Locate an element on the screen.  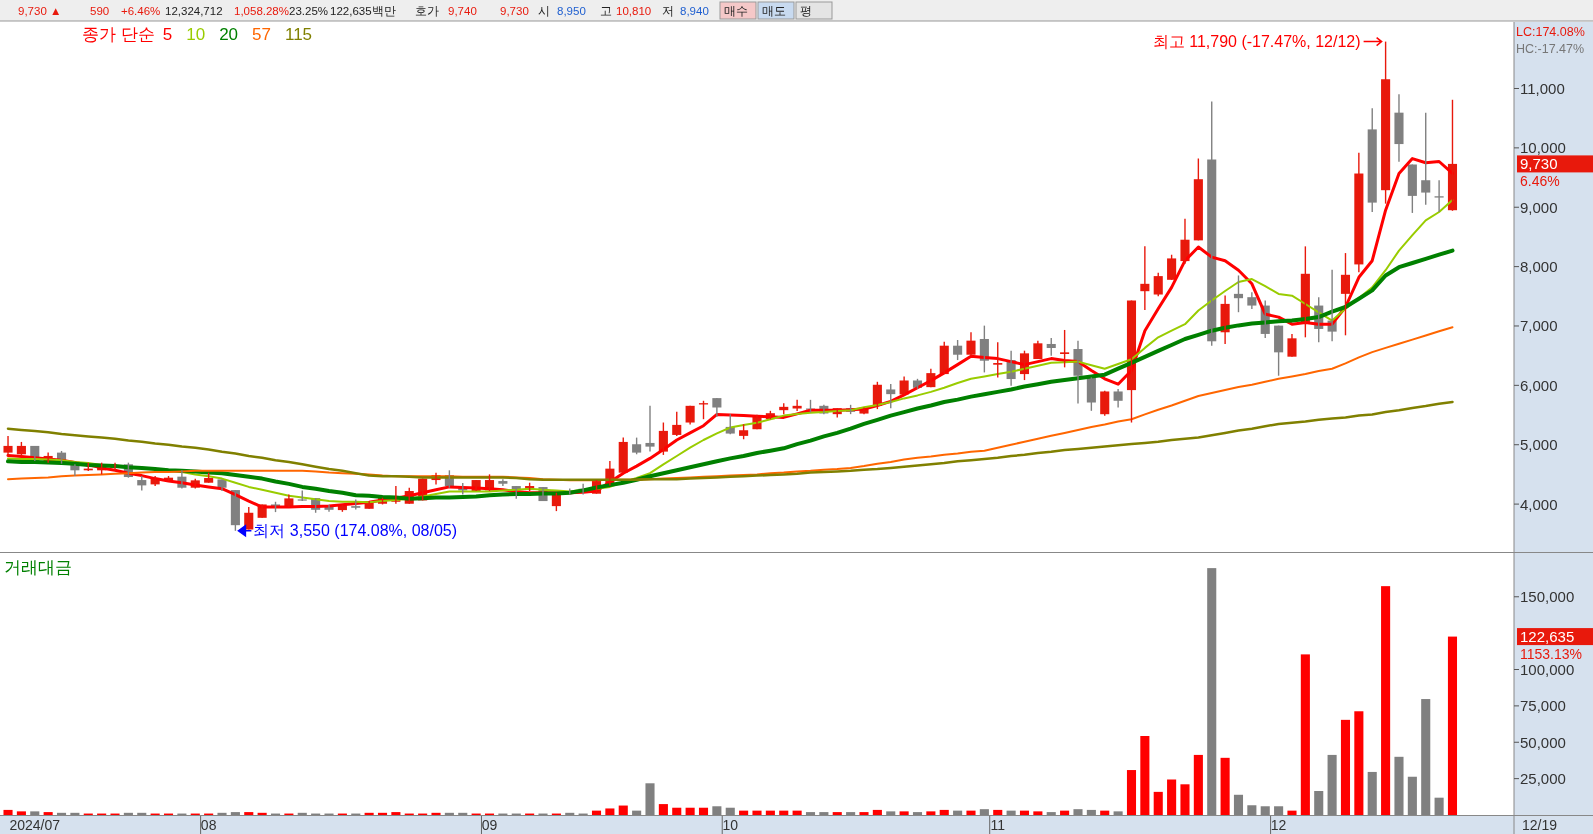
x-tick-label: 11 is located at coordinates (998, 825).